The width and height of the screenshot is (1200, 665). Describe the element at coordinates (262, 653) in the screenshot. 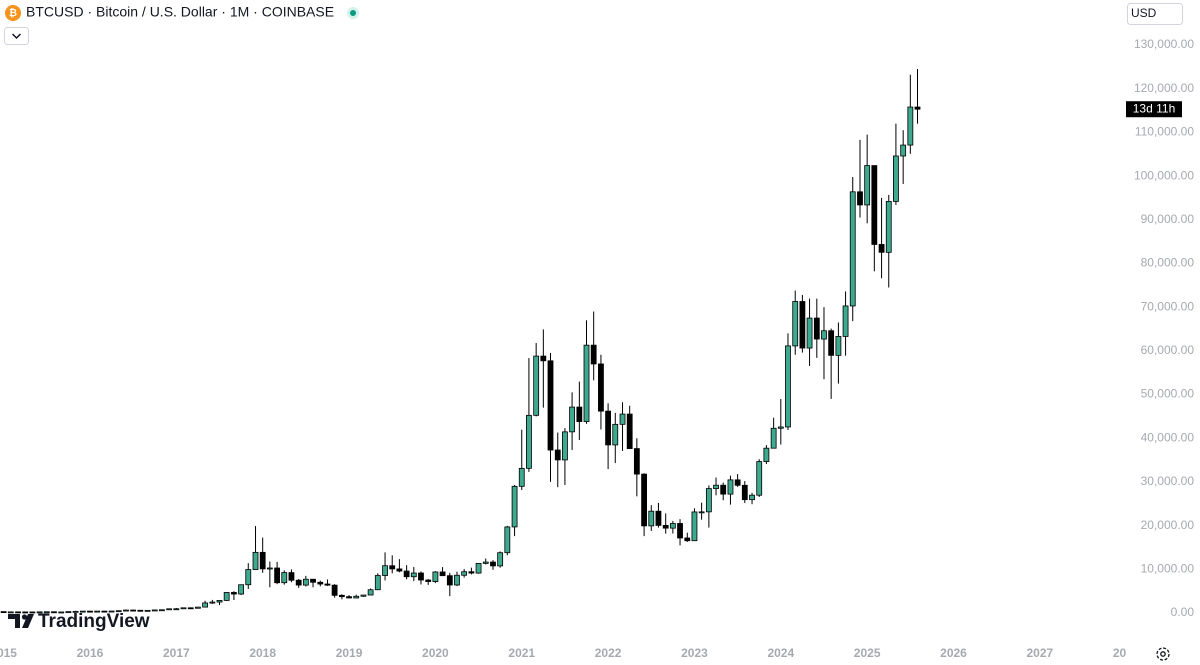

I see `x-tick-label: 2018` at that location.